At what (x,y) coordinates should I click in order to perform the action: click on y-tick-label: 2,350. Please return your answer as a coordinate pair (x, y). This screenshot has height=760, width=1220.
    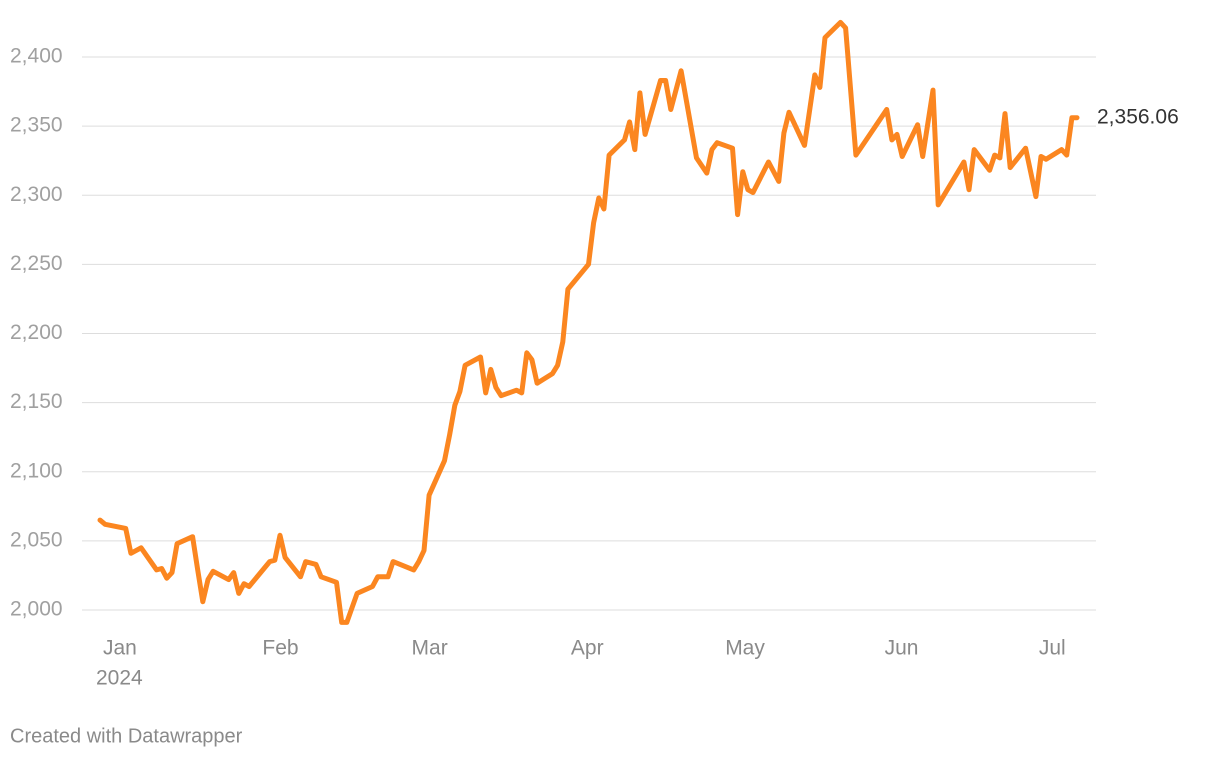
    Looking at the image, I should click on (36, 125).